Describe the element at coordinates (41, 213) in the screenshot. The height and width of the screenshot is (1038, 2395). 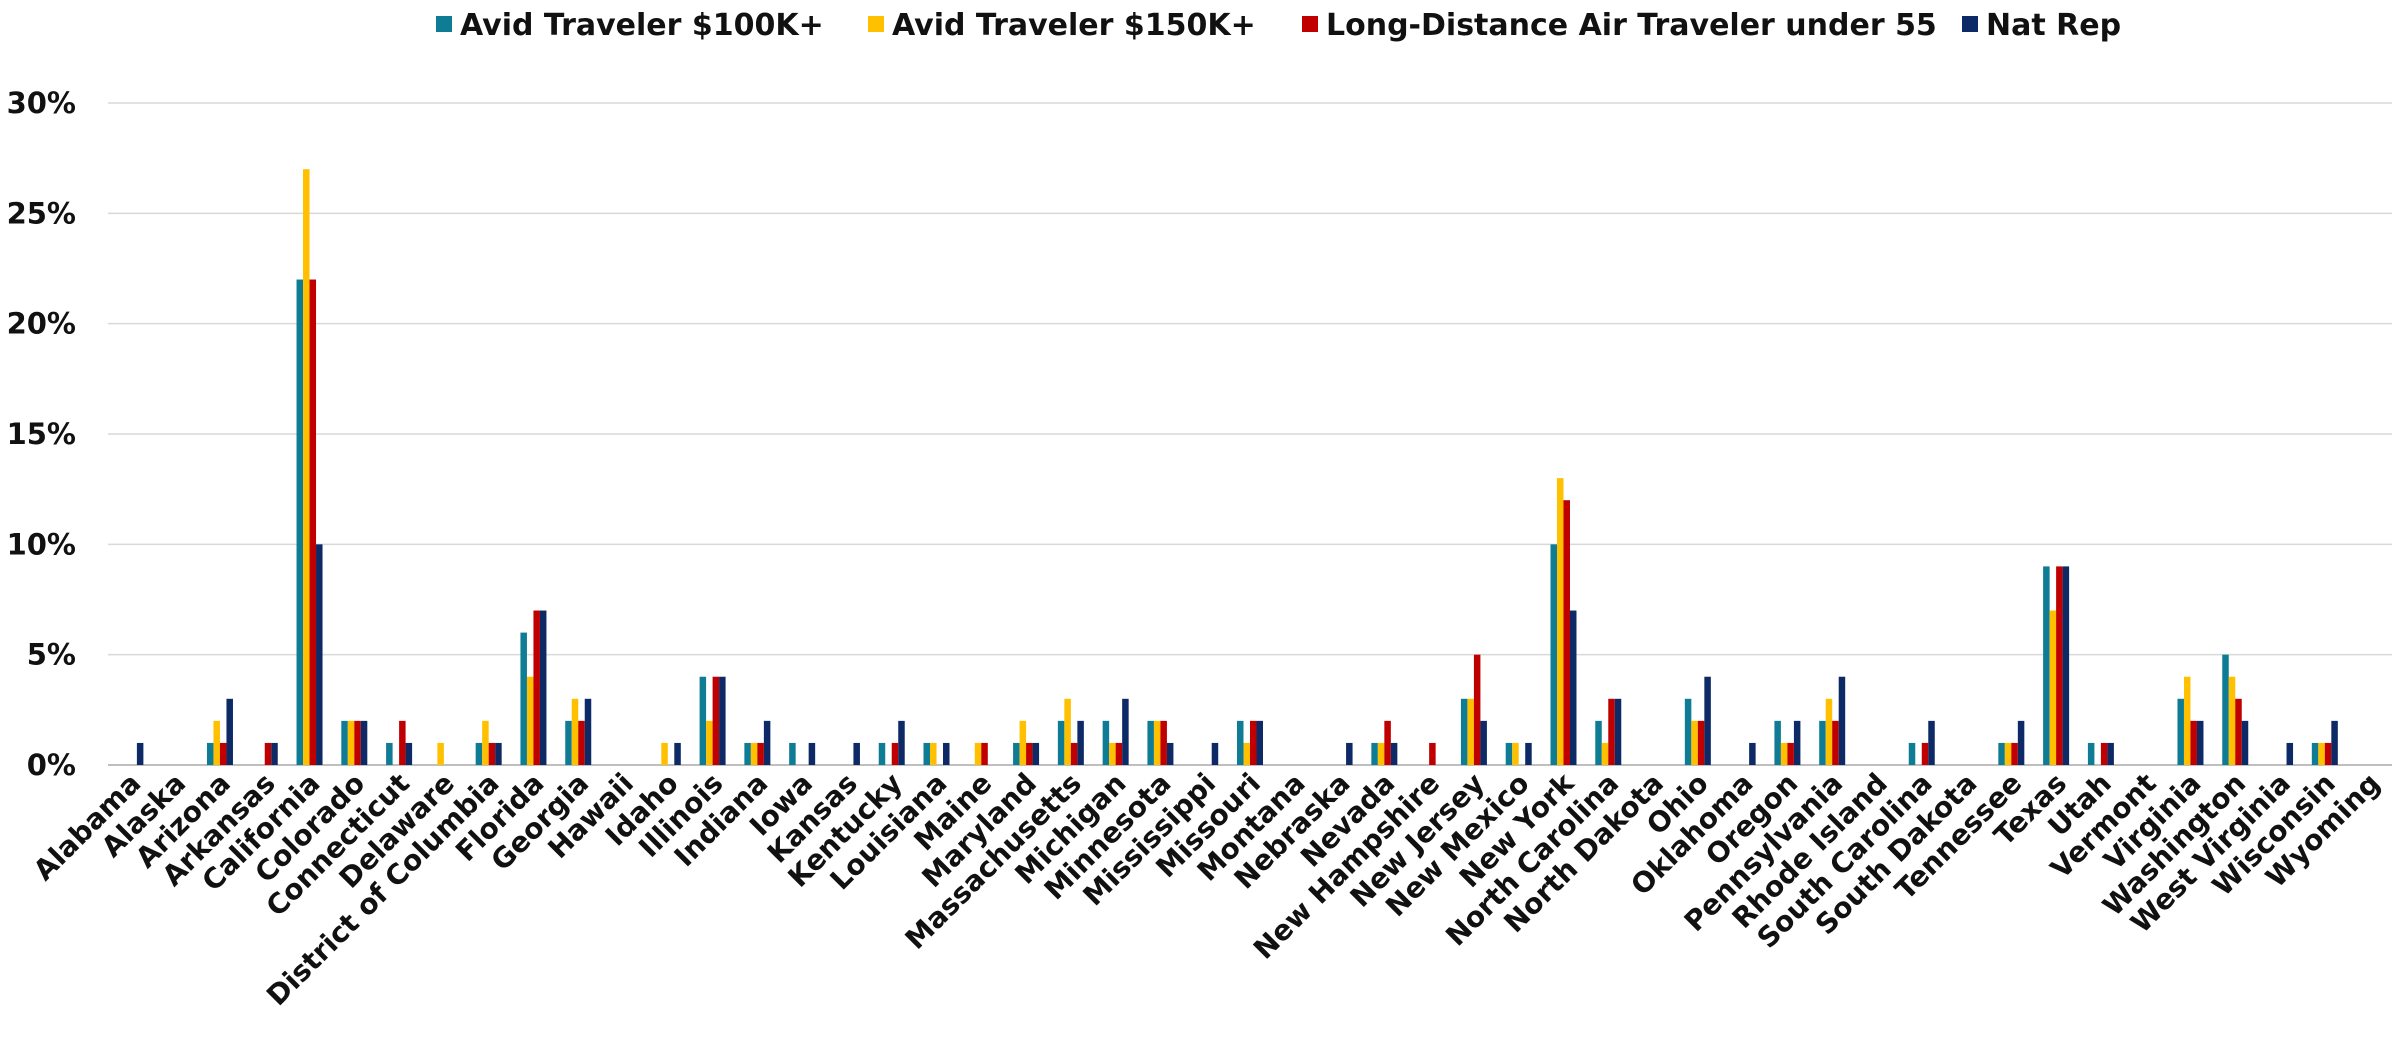
I see `y-tick-label: 25%` at that location.